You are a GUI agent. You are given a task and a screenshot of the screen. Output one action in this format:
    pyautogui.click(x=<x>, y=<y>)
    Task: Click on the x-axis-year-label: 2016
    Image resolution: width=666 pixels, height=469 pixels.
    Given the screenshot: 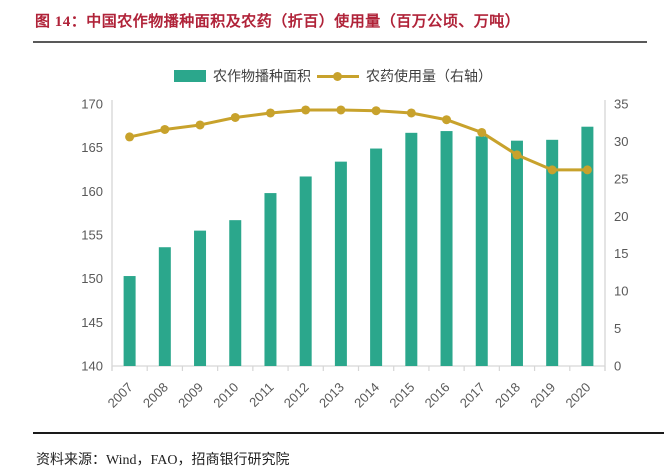 What is the action you would take?
    pyautogui.click(x=437, y=395)
    